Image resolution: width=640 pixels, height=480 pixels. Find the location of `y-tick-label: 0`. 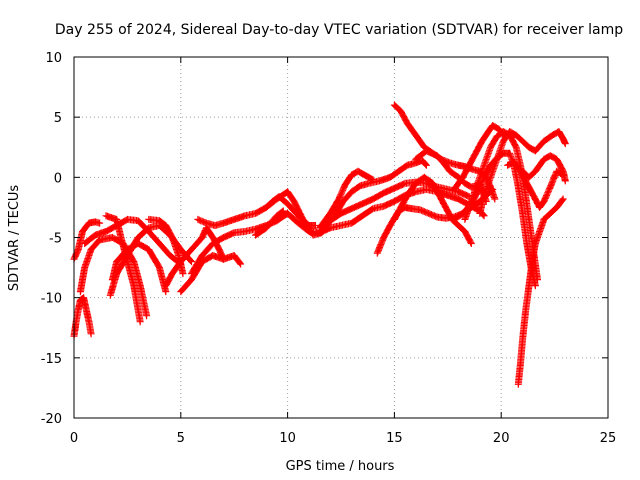

y-tick-label: 0 is located at coordinates (58, 178).